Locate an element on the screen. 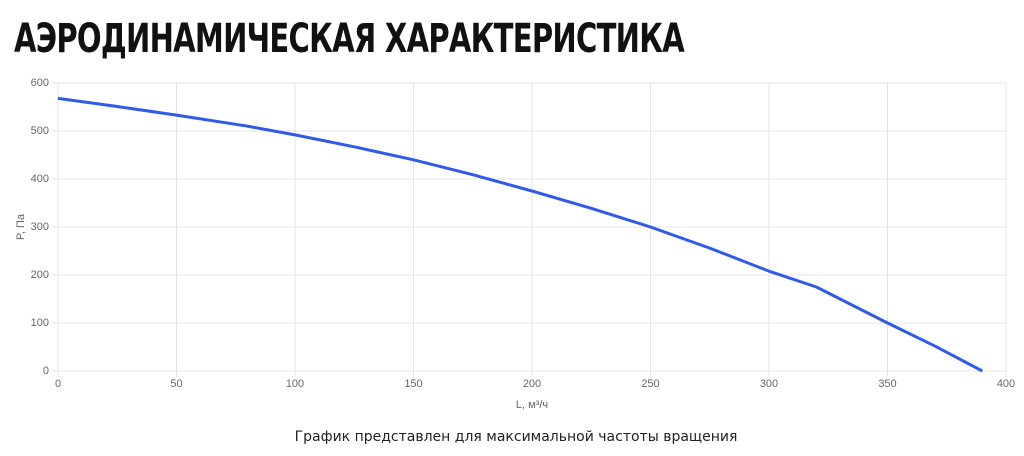 Image resolution: width=1024 pixels, height=456 pixels. x-tick-label: 250 is located at coordinates (650, 384).